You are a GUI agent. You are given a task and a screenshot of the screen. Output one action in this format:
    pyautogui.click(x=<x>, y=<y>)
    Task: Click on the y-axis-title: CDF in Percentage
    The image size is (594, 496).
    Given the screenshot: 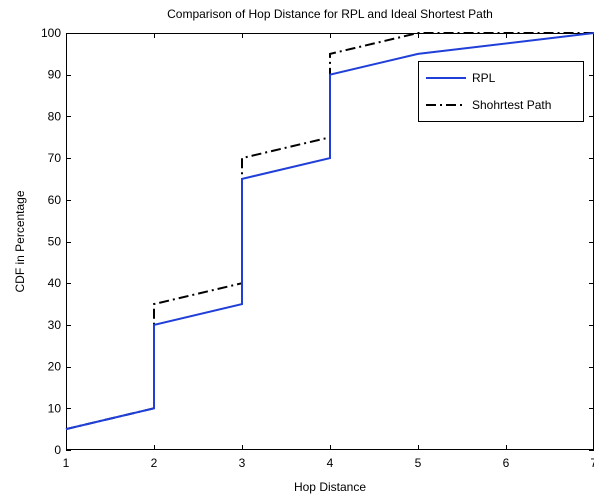 What is the action you would take?
    pyautogui.click(x=20, y=241)
    